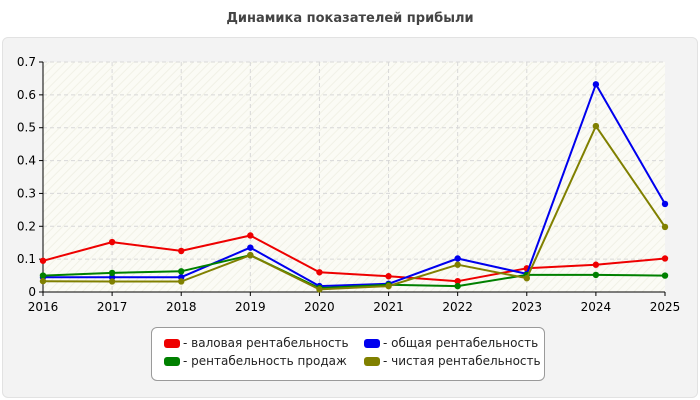 Image resolution: width=700 pixels, height=400 pixels. What do you see at coordinates (181, 307) in the screenshot?
I see `x-tick-label: 2018` at bounding box center [181, 307].